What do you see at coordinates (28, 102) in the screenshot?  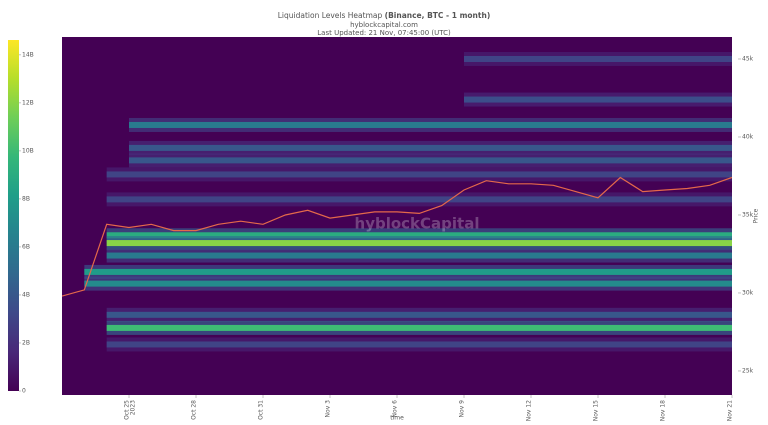 I see `colorbar-tick-label: 12B` at bounding box center [28, 102].